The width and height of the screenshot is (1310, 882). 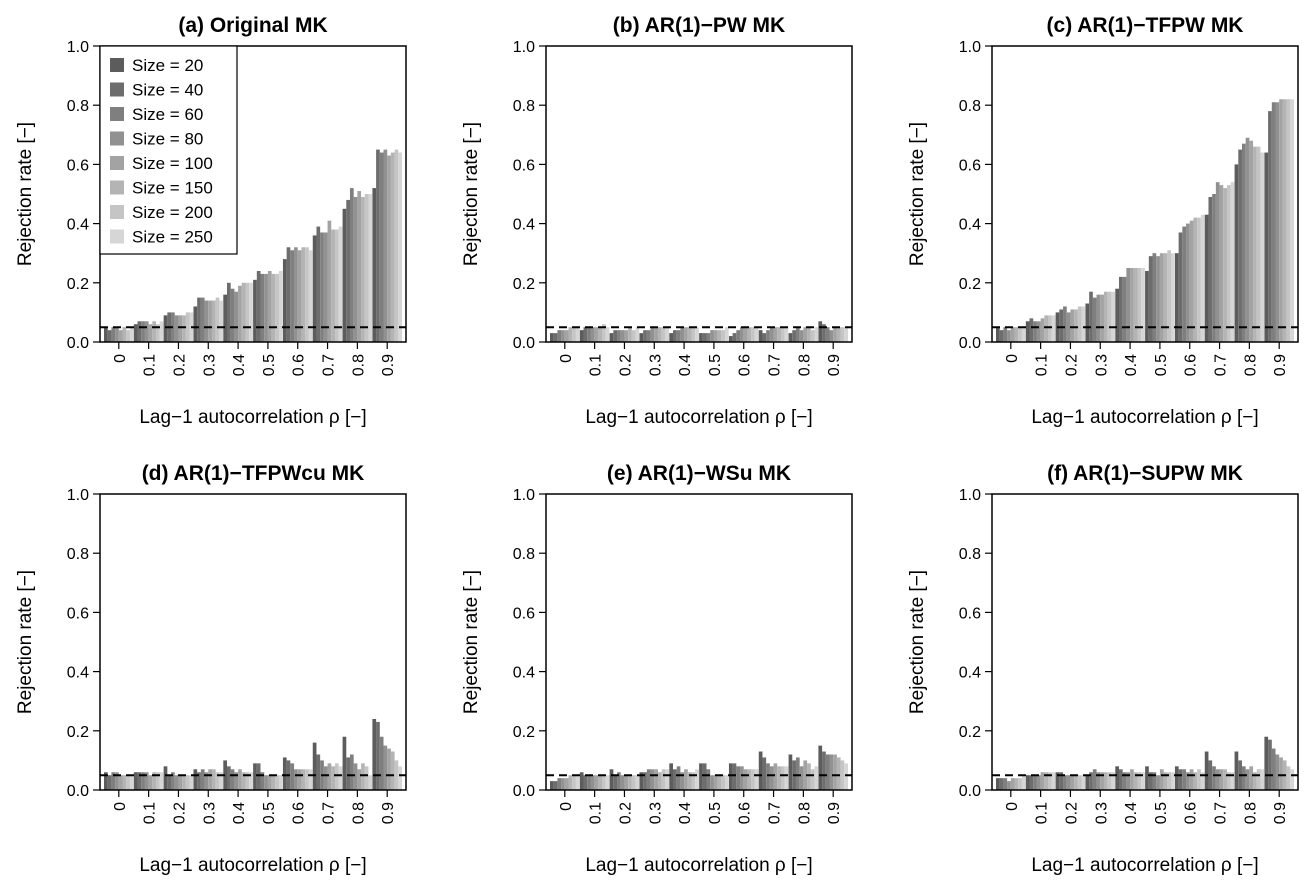 I want to click on legend-label-3: Size = 60, so click(x=167, y=114).